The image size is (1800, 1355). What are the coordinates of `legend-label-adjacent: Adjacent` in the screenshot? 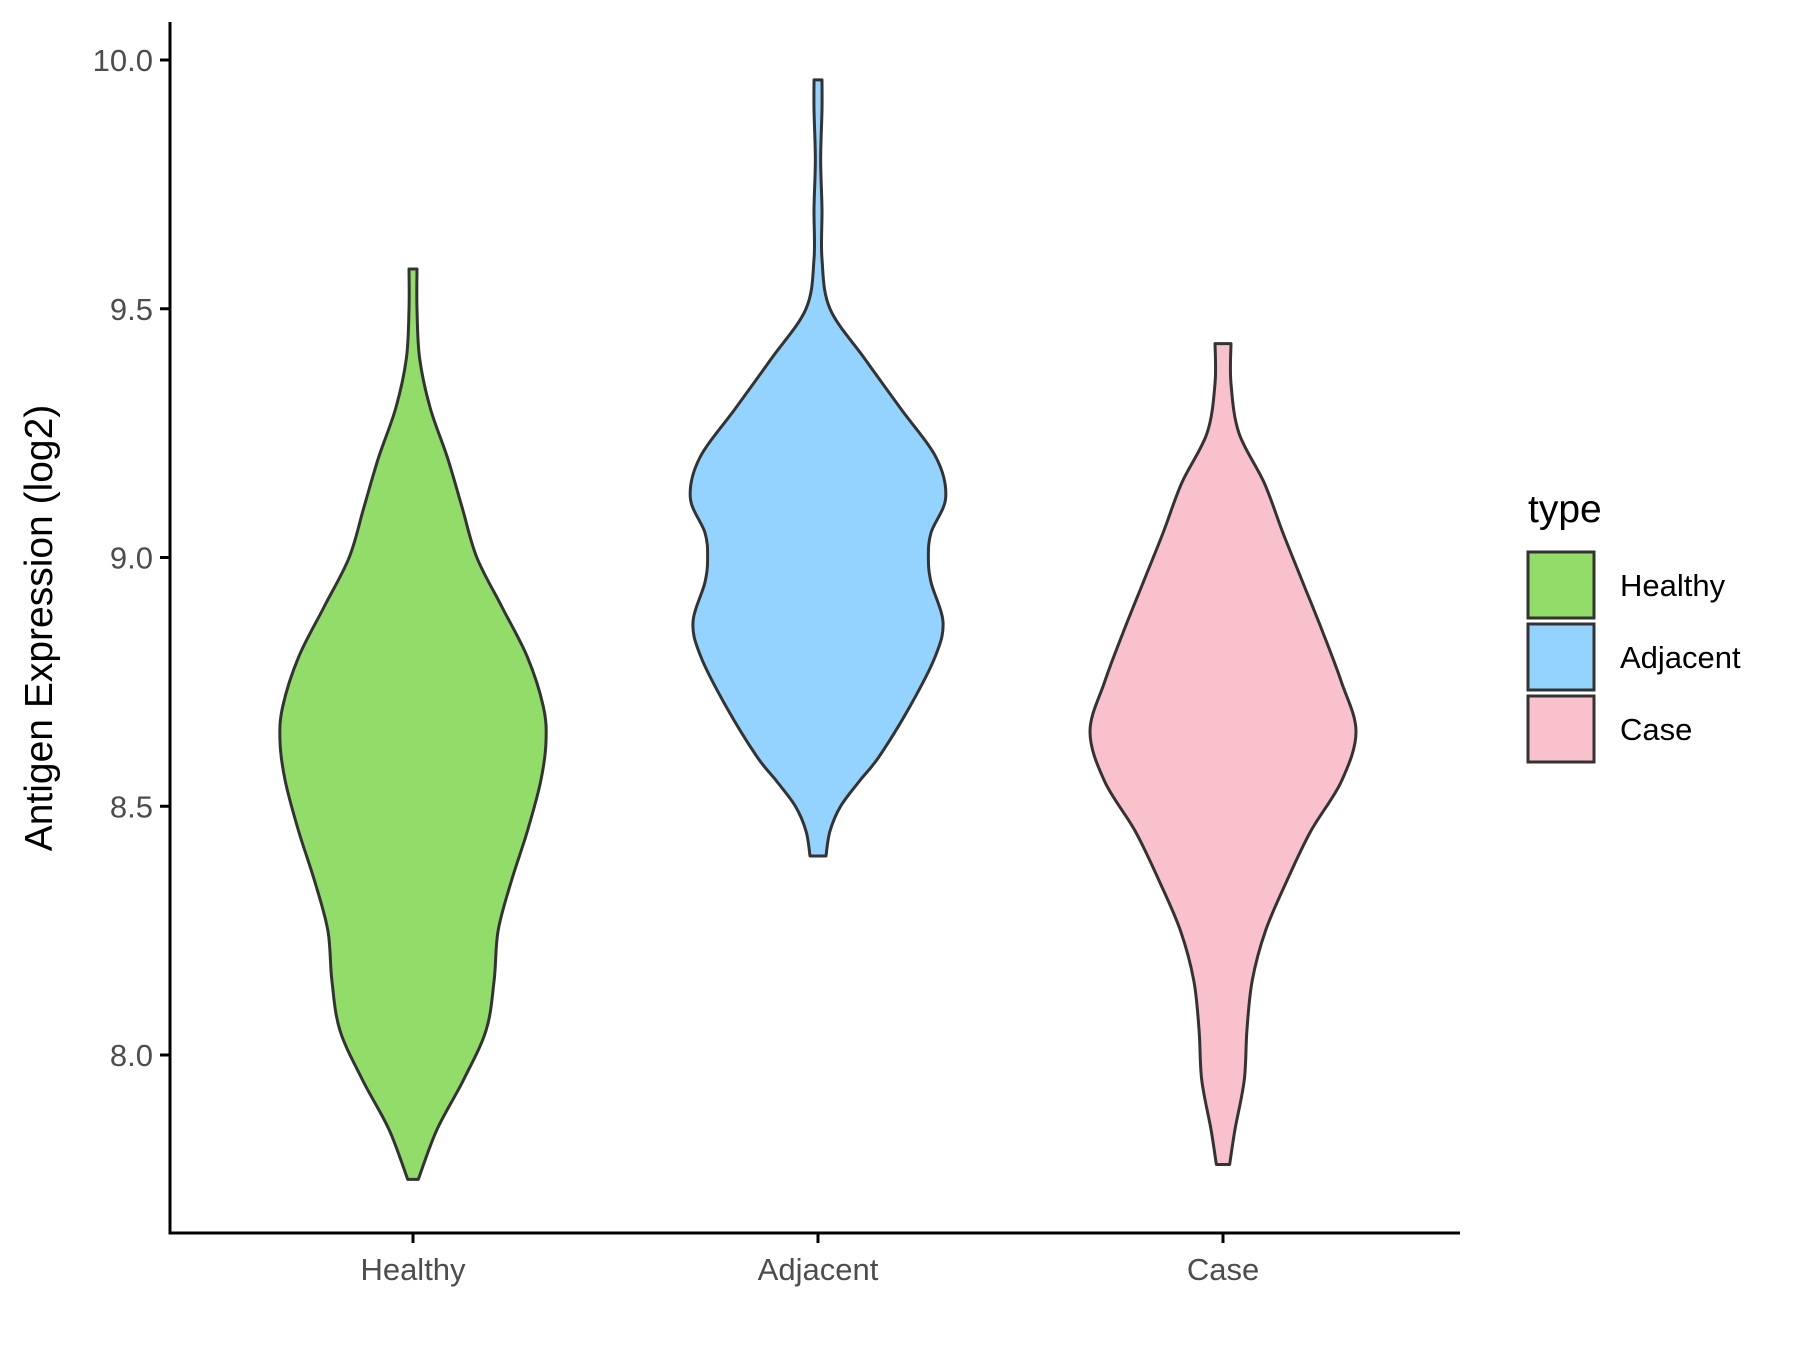 It's located at (1680, 657).